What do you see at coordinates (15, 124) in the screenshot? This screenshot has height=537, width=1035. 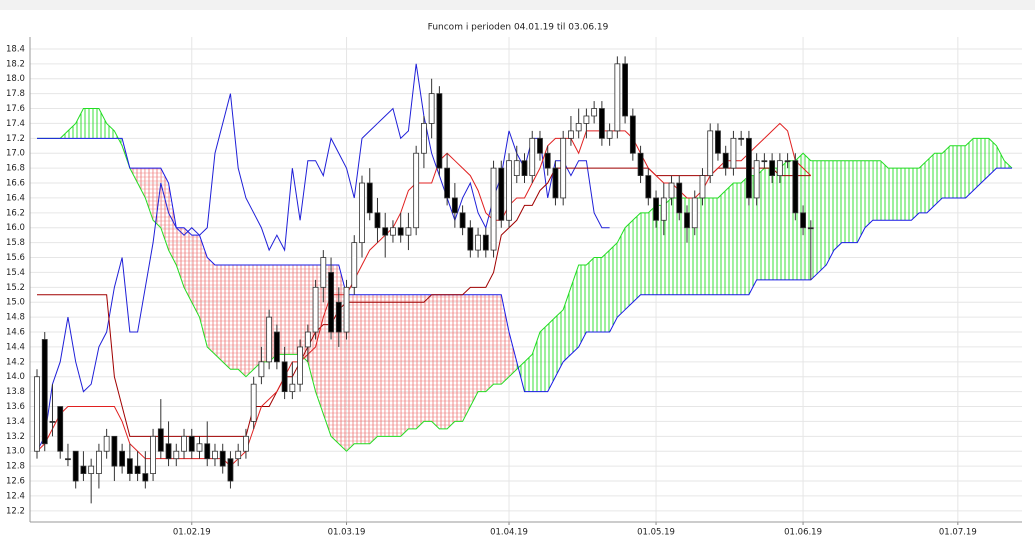 I see `y-tick-label: 17.4` at bounding box center [15, 124].